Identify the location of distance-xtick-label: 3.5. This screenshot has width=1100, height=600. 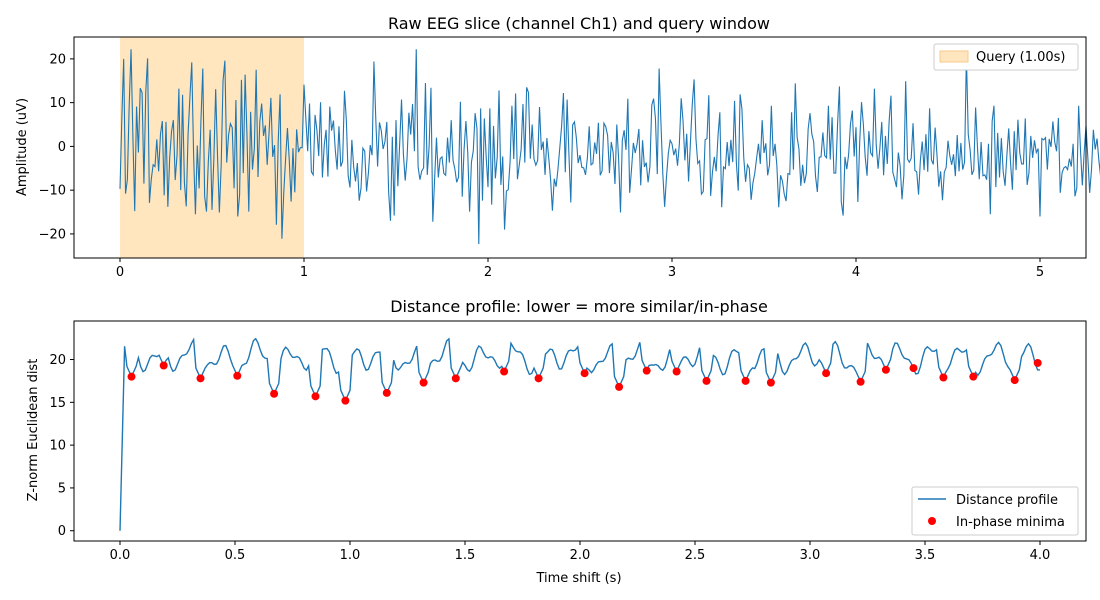
(925, 555).